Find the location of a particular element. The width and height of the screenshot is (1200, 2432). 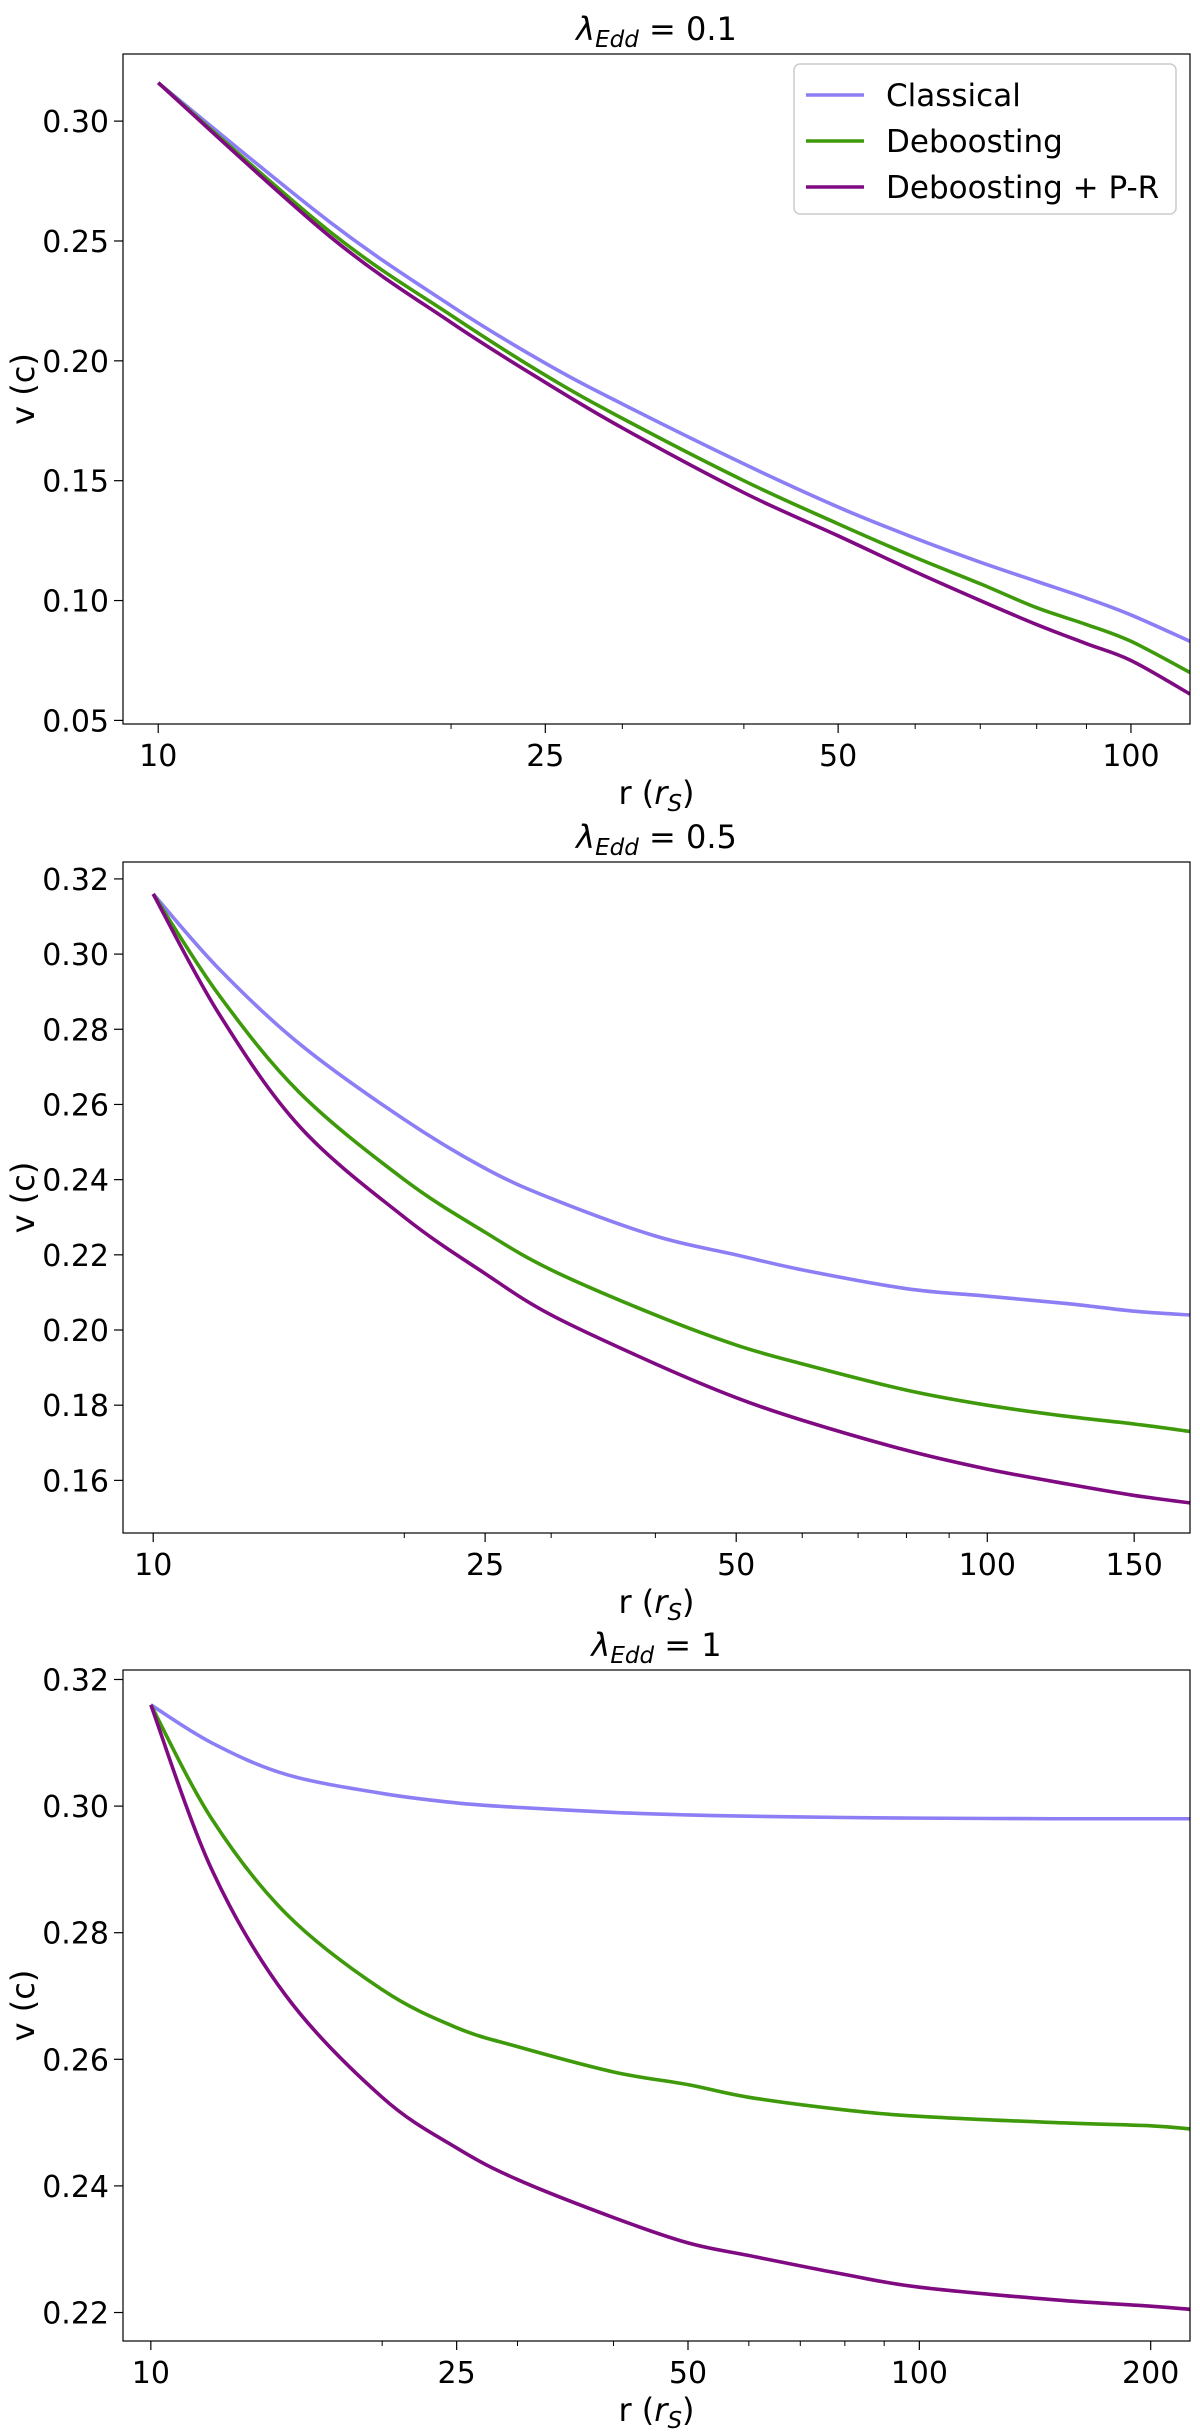

y-tick-label: 0.18 is located at coordinates (75, 1406).